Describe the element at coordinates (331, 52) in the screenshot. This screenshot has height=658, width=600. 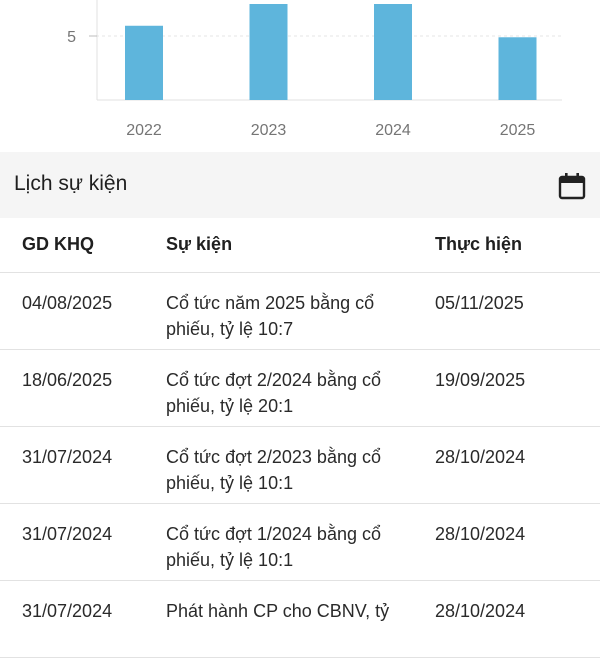
I see `bars-group` at that location.